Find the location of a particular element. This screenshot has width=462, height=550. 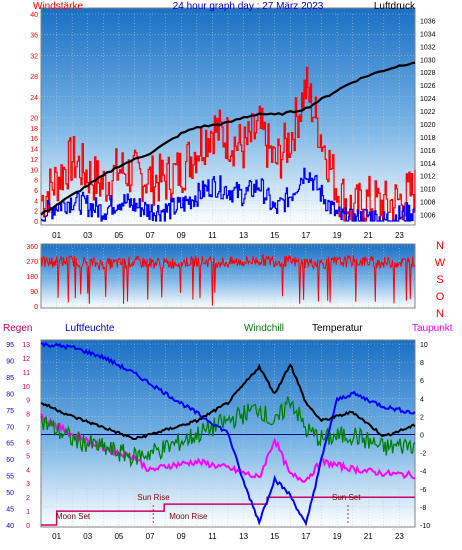

humidity-tick-label: 85 is located at coordinates (10, 378).